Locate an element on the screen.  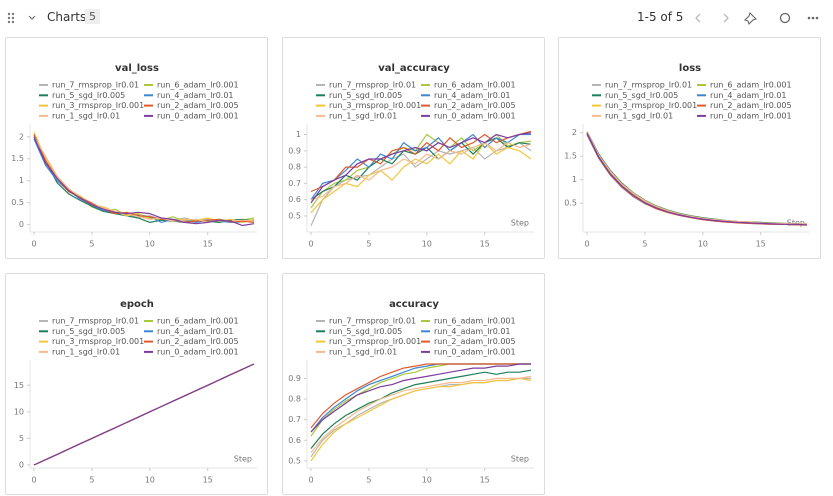
settings-button is located at coordinates (785, 18).